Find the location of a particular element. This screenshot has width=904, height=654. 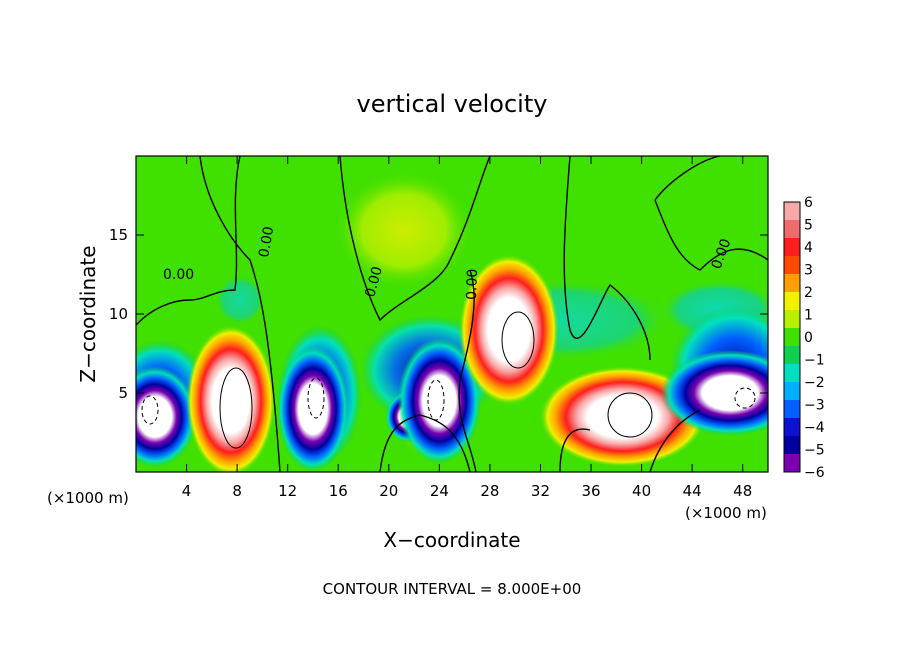

colorbar-tick-label: −6 is located at coordinates (814, 473).